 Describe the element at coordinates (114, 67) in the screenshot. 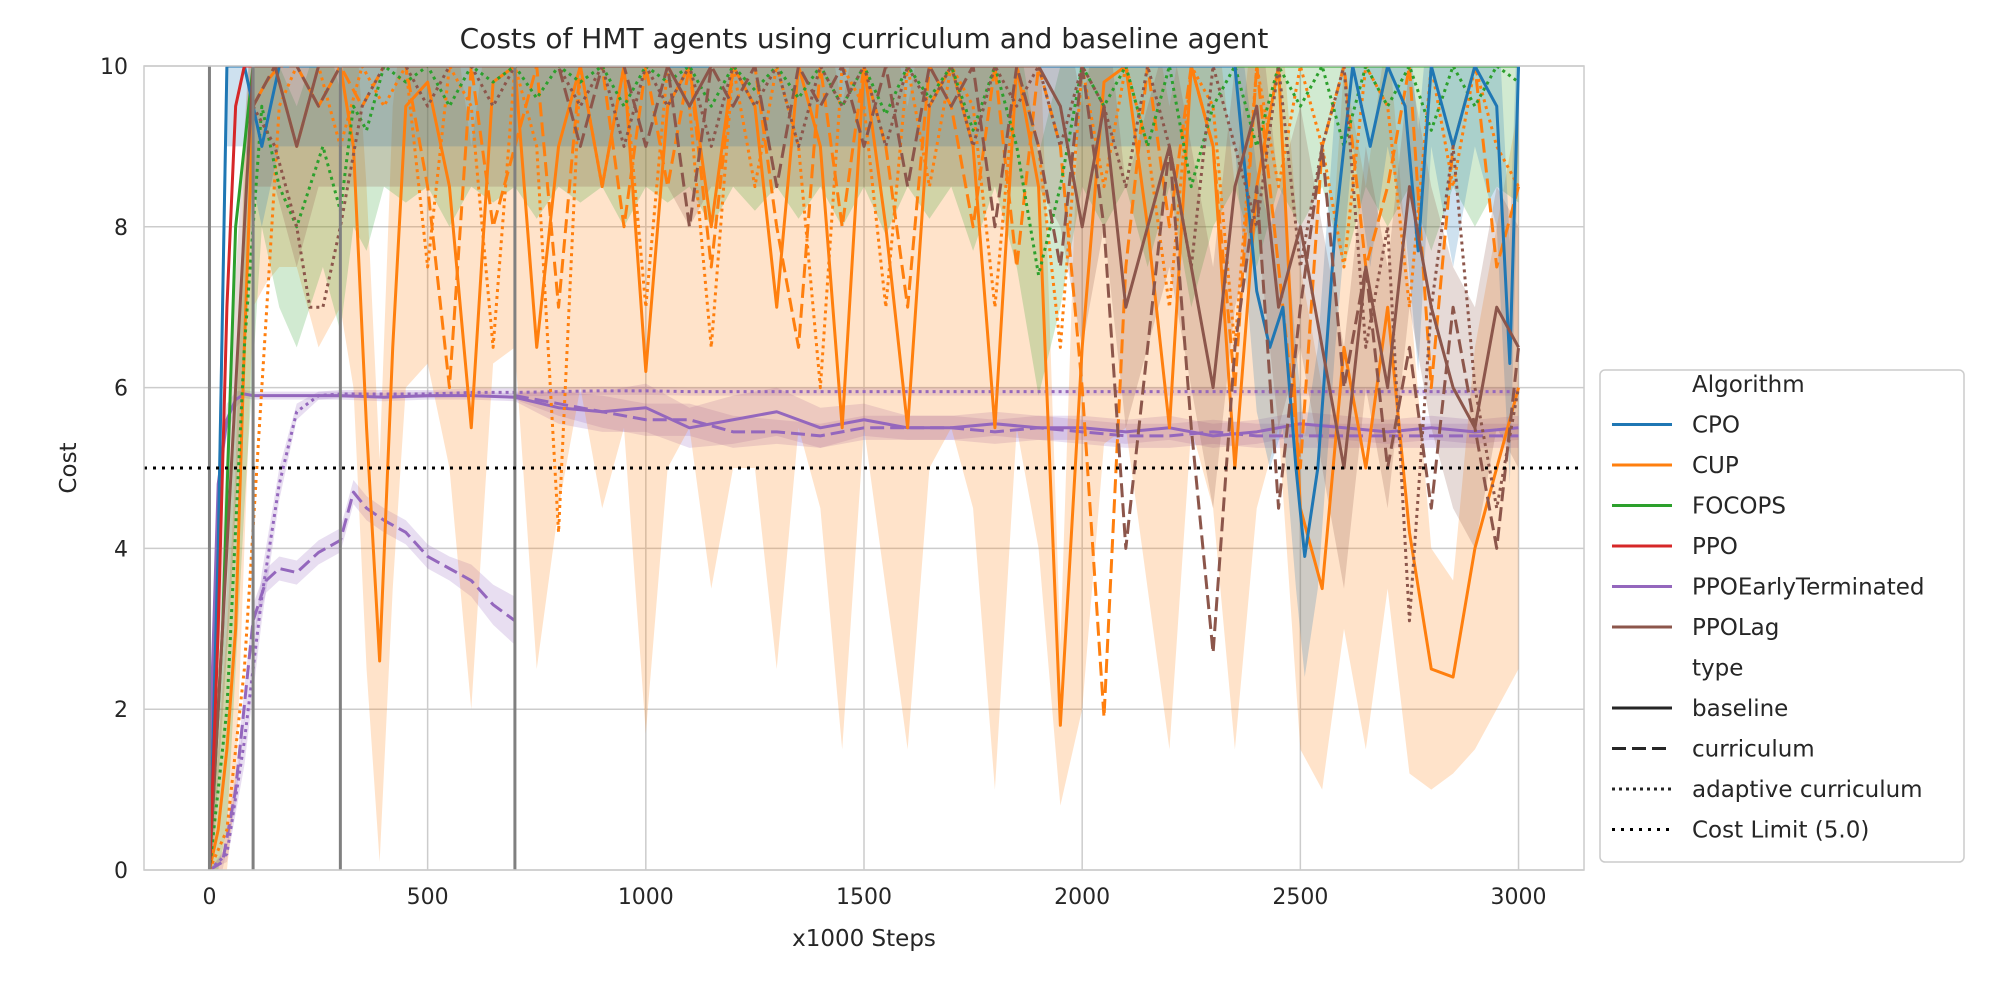

I see `y-tick-label: 10` at that location.